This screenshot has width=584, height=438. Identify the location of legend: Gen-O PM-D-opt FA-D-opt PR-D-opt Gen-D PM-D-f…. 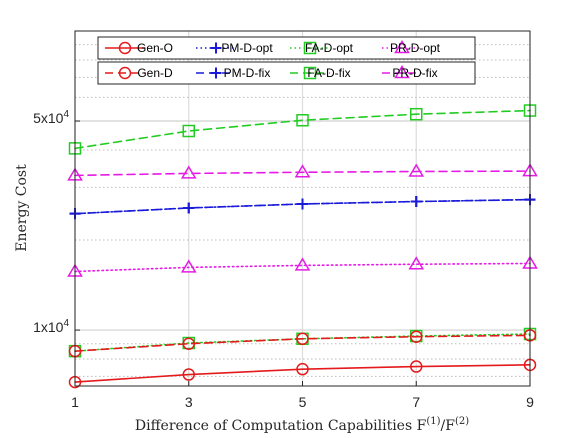
(286, 60).